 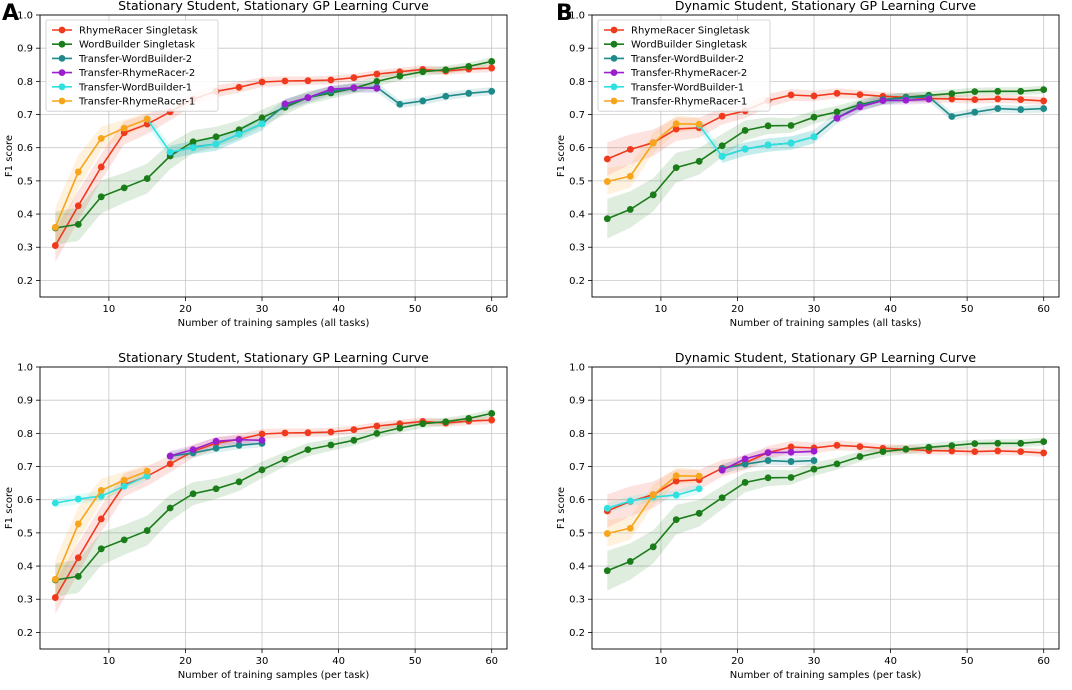 What do you see at coordinates (25, 82) in the screenshot?
I see `y-tick-label: 0.8` at bounding box center [25, 82].